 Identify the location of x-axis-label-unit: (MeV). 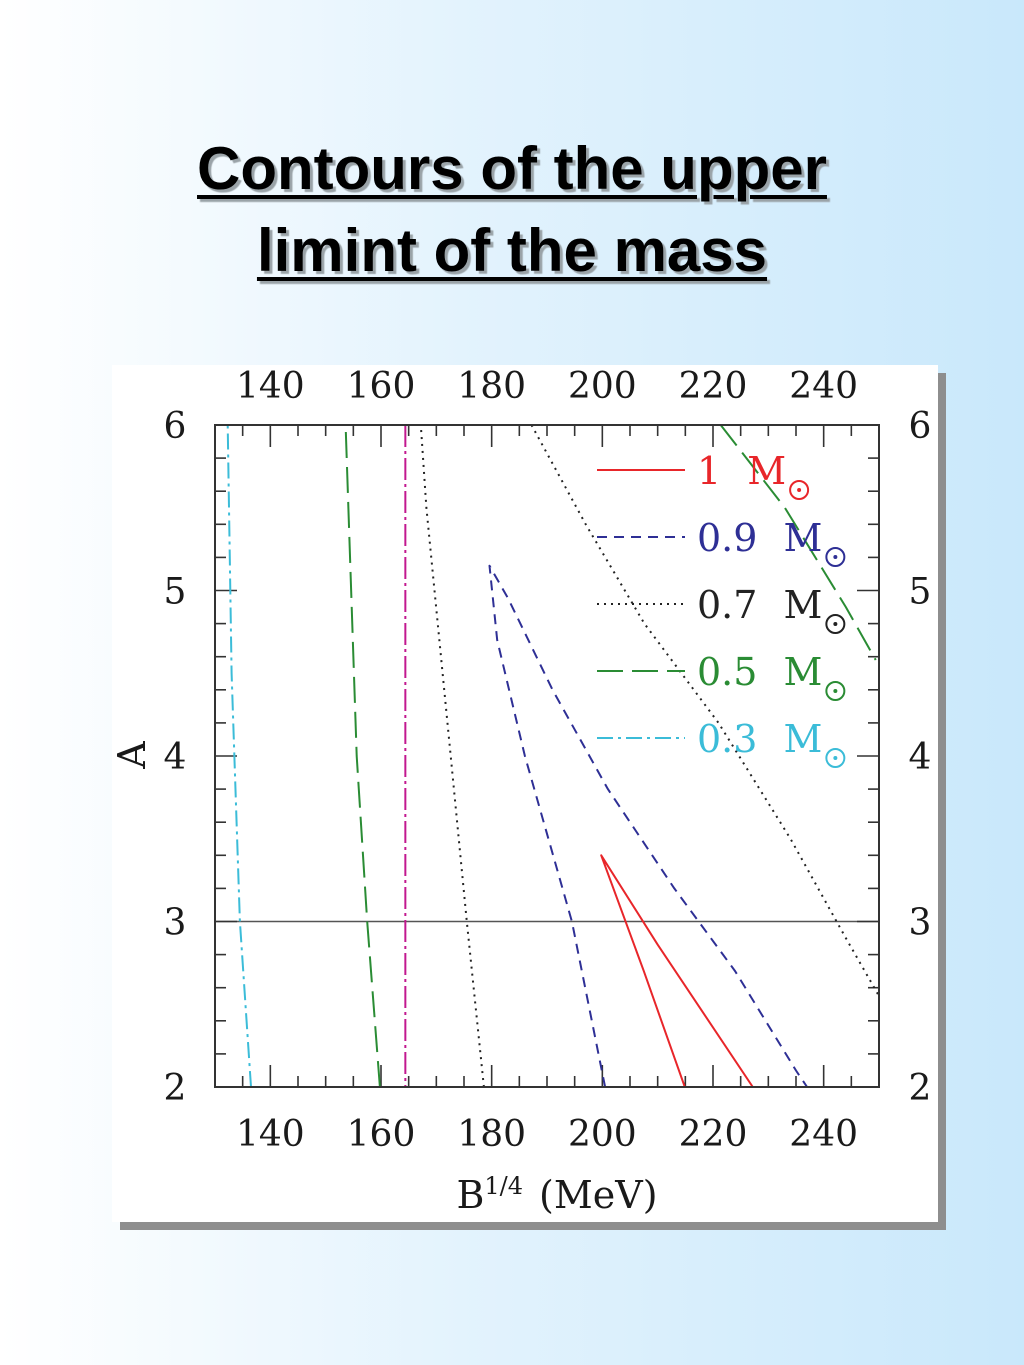
(598, 1195).